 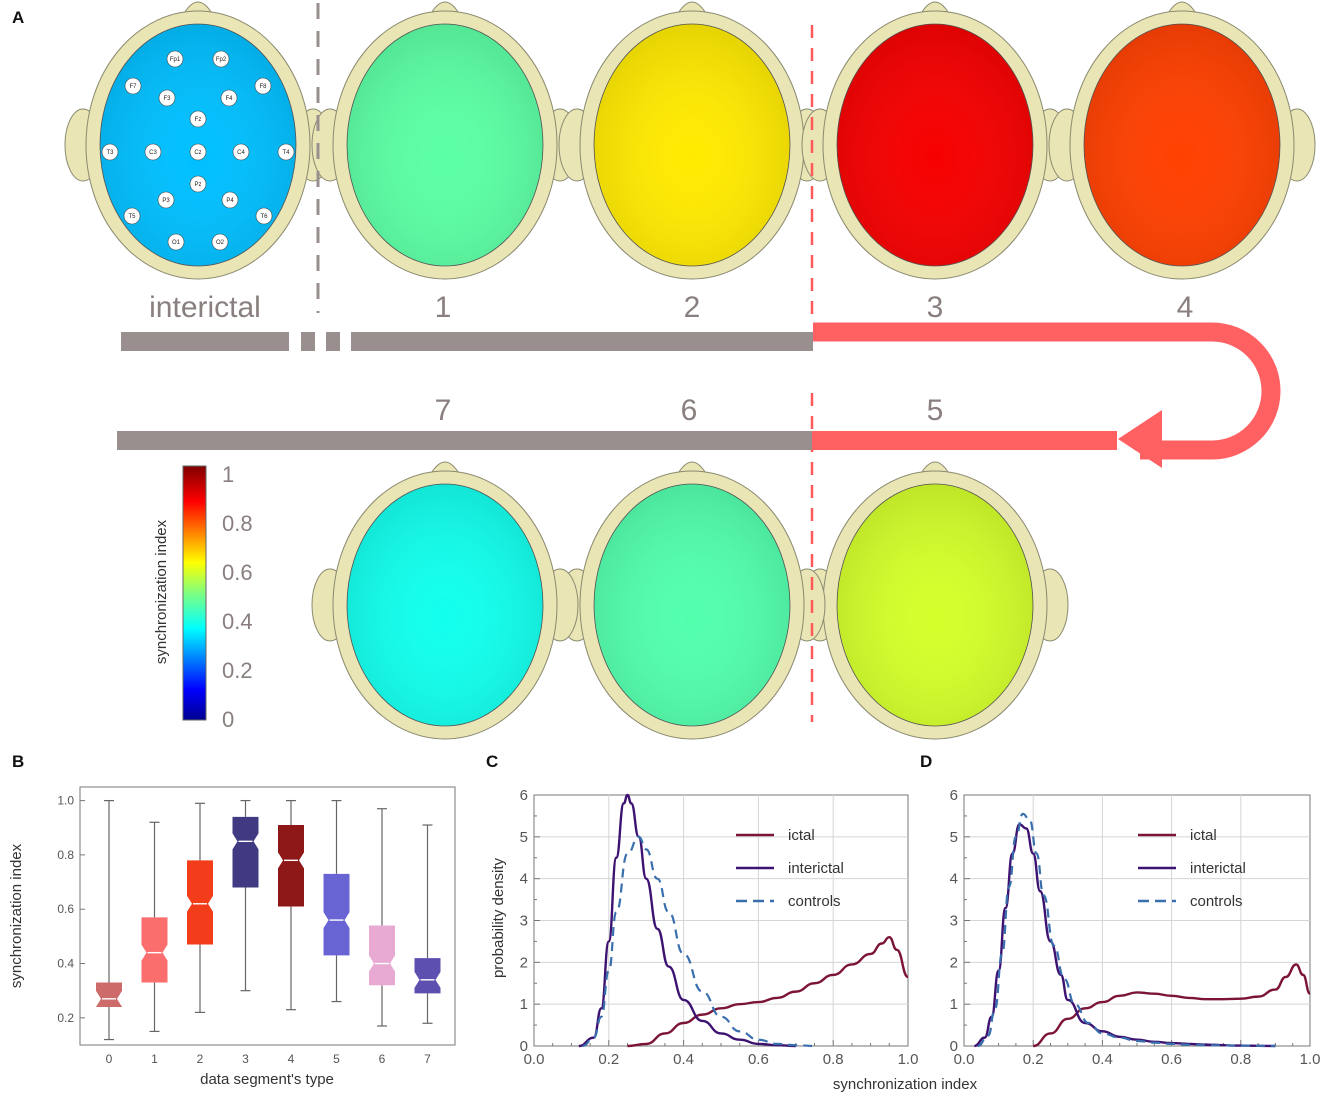 What do you see at coordinates (167, 99) in the screenshot?
I see `electrode-label: F3` at bounding box center [167, 99].